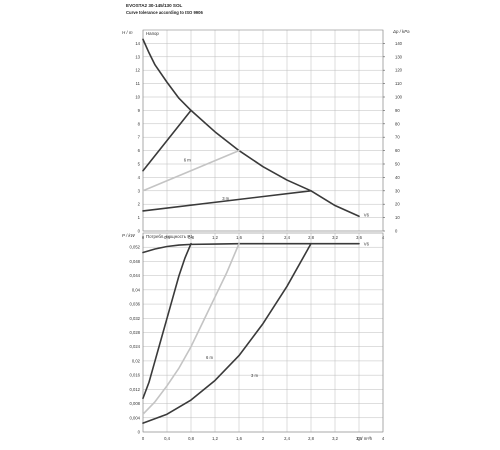 Image resolution: width=500 pixels, height=450 pixels. What do you see at coordinates (397, 204) in the screenshot?
I see `y2-tick-label: 20` at bounding box center [397, 204].